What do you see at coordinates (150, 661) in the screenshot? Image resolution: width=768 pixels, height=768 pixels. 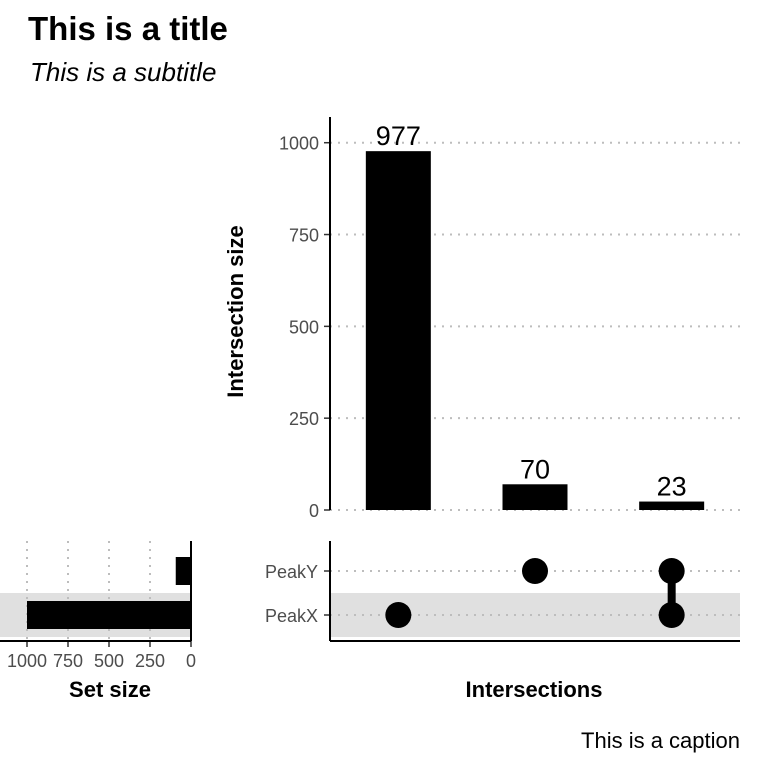 I see `set-size-tick-label: 250` at bounding box center [150, 661].